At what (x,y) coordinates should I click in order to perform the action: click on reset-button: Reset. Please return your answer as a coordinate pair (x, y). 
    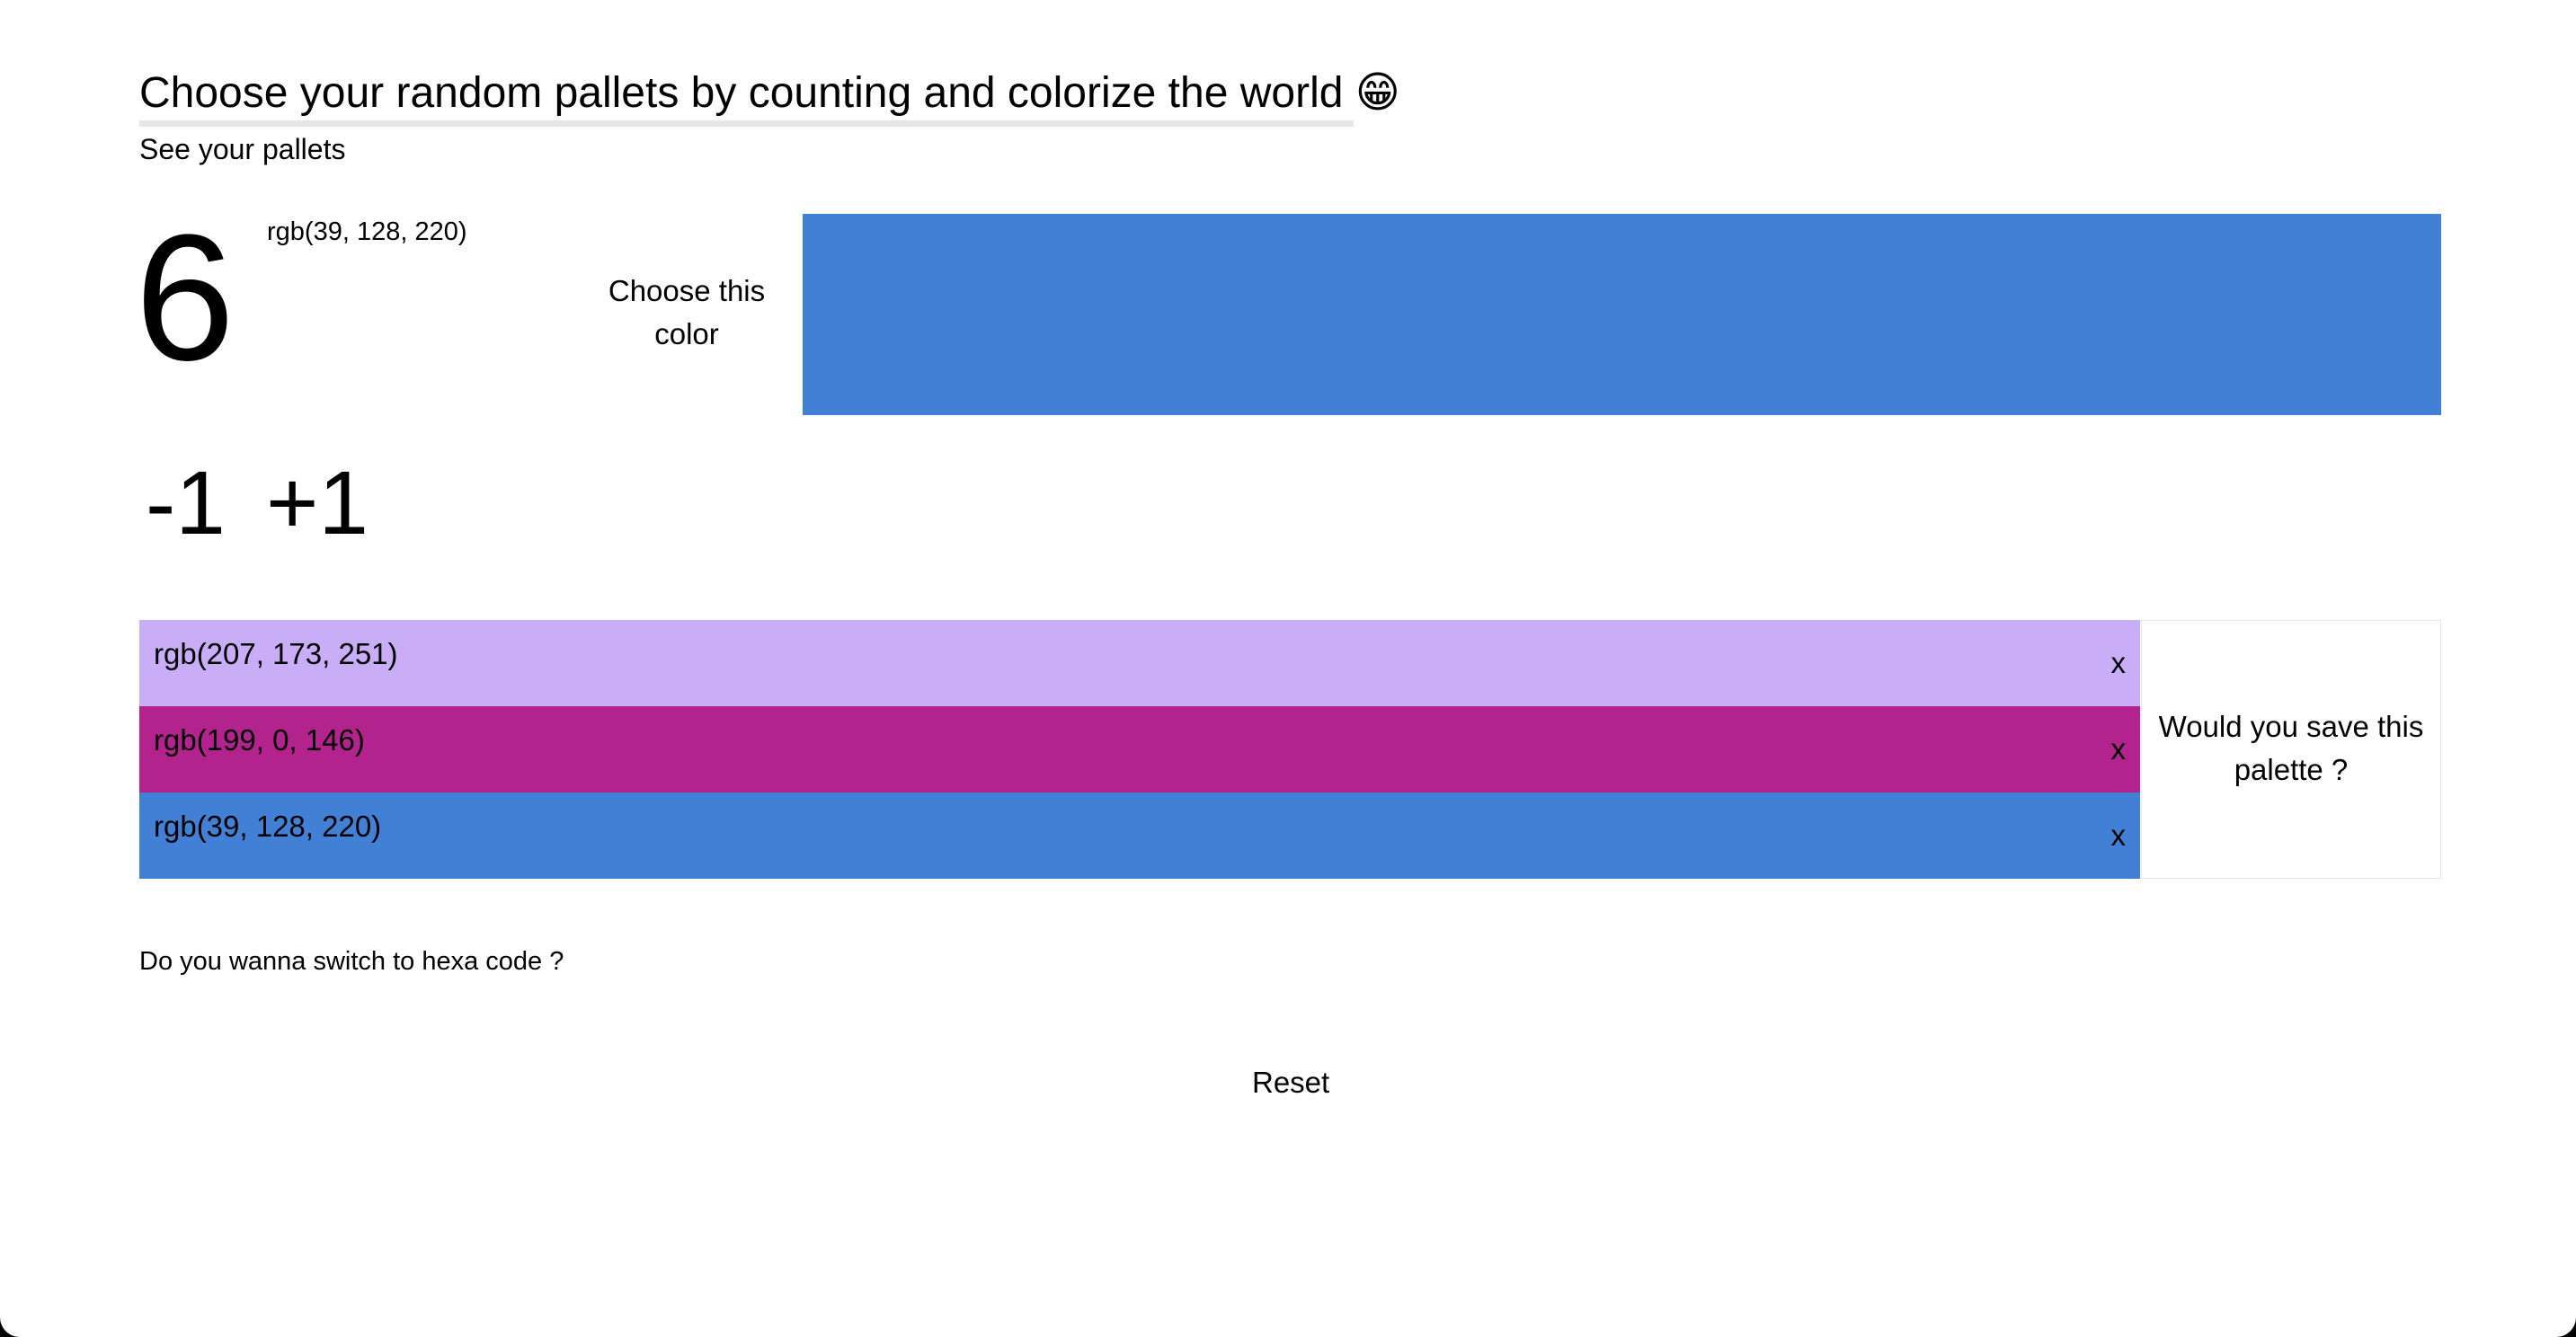
    Looking at the image, I should click on (1291, 1082).